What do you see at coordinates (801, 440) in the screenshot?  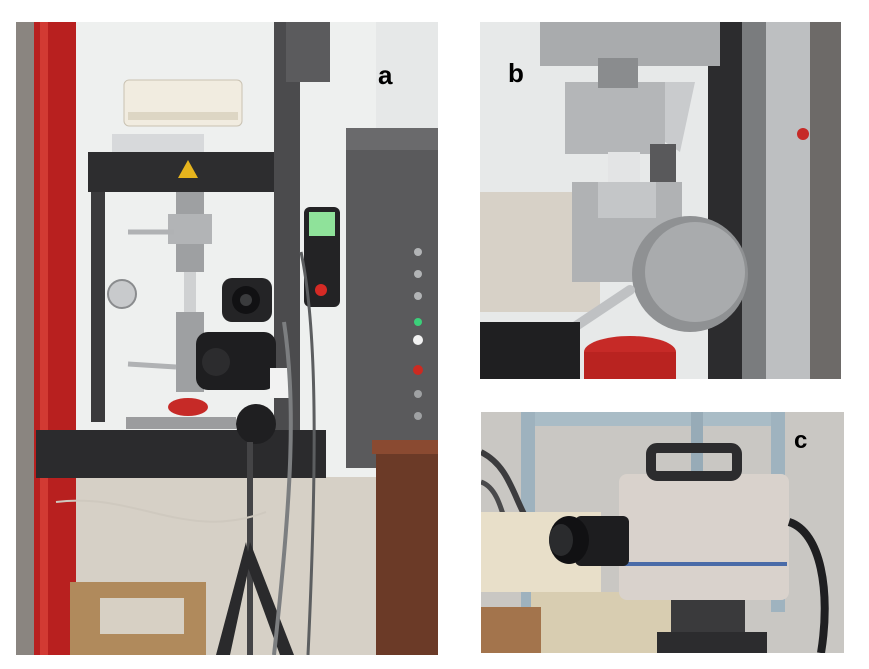 I see `panel-label-c: c` at bounding box center [801, 440].